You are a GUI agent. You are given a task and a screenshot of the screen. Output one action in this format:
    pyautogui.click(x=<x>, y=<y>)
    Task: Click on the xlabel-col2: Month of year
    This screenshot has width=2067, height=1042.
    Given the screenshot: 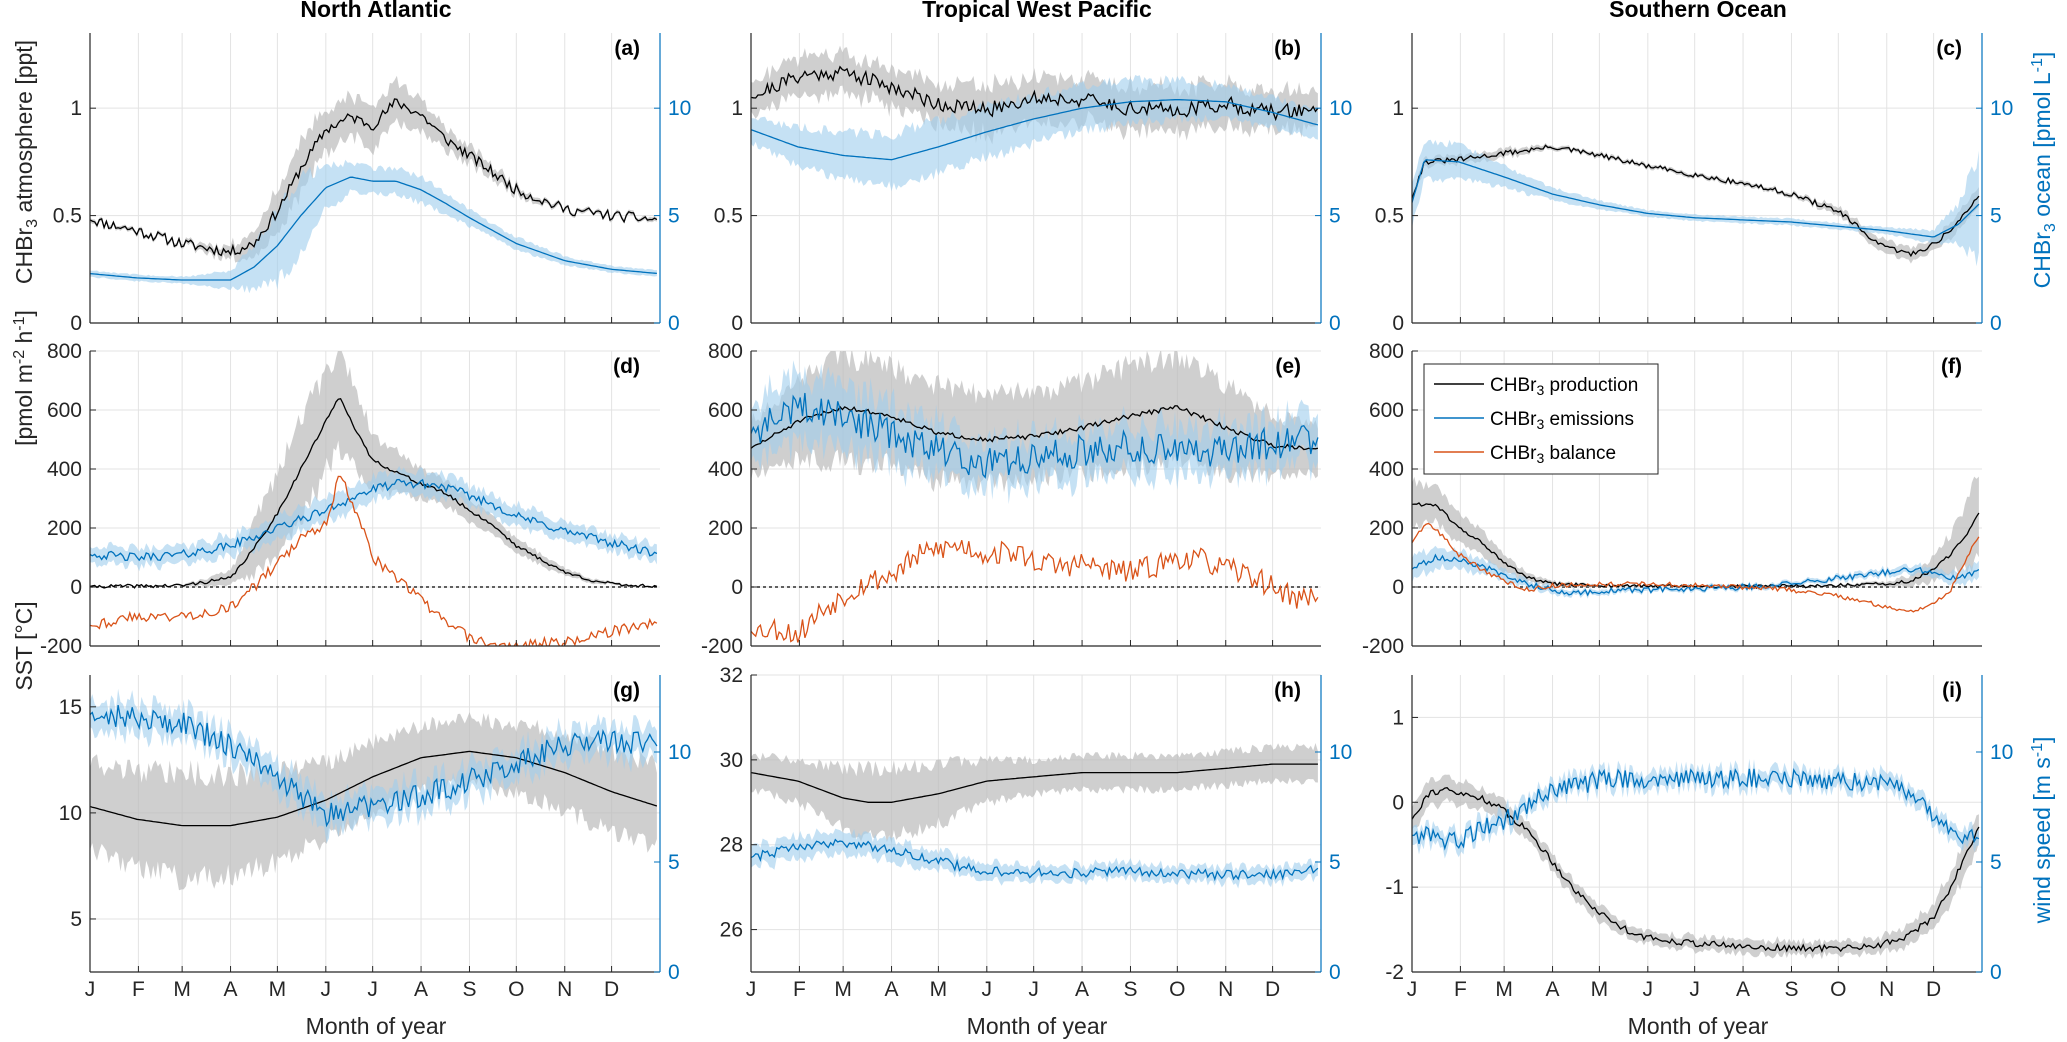 What is the action you would take?
    pyautogui.click(x=1037, y=1026)
    